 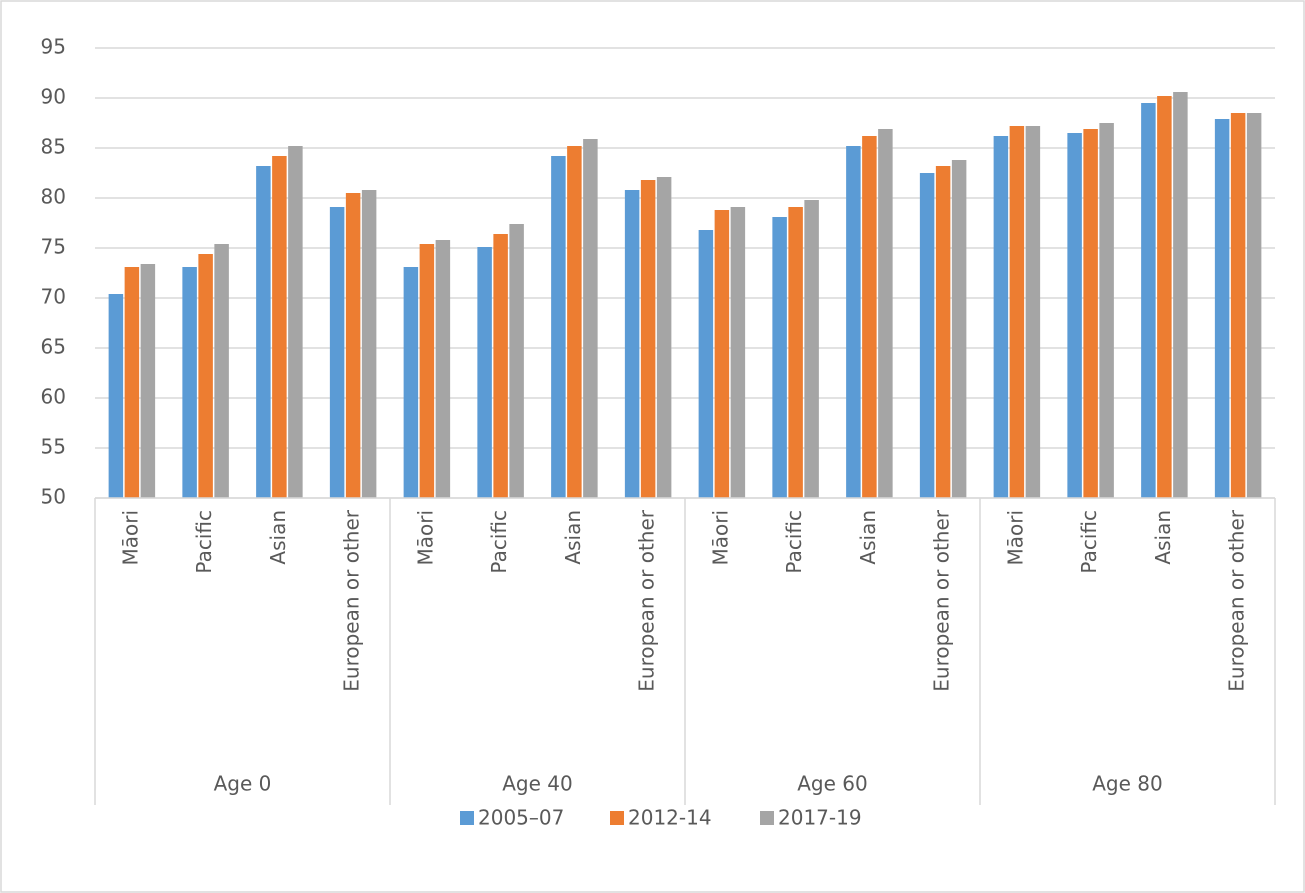 I want to click on legend-label: 2017-19, so click(x=820, y=818).